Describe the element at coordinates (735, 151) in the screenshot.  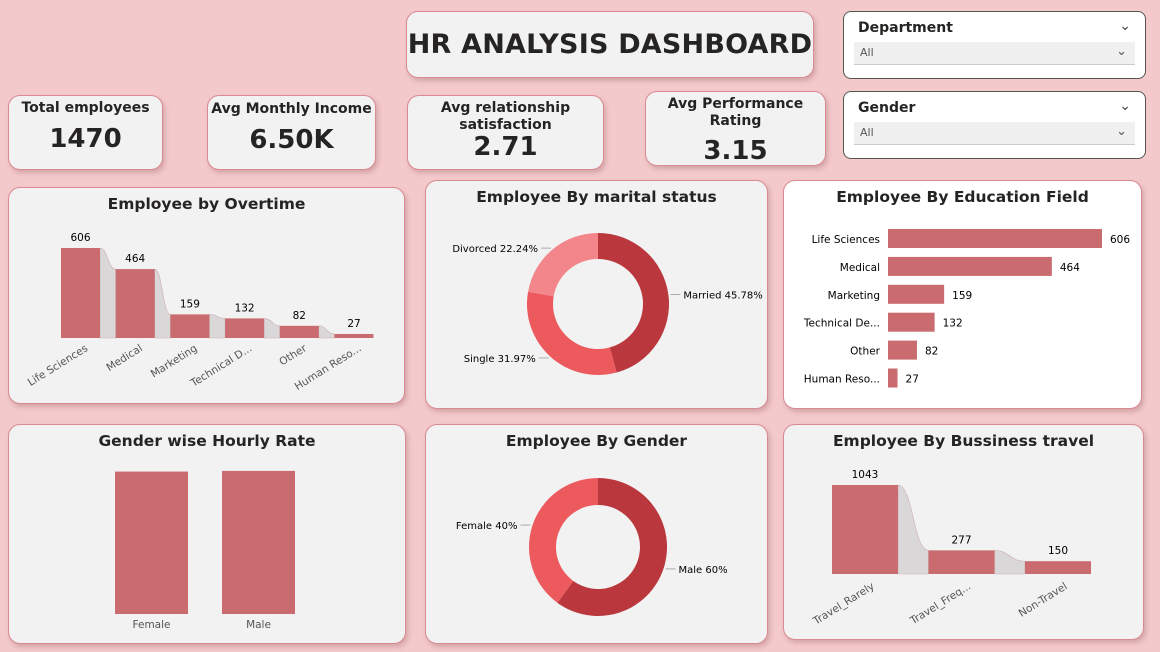
I see `kpi-value: 3.15` at that location.